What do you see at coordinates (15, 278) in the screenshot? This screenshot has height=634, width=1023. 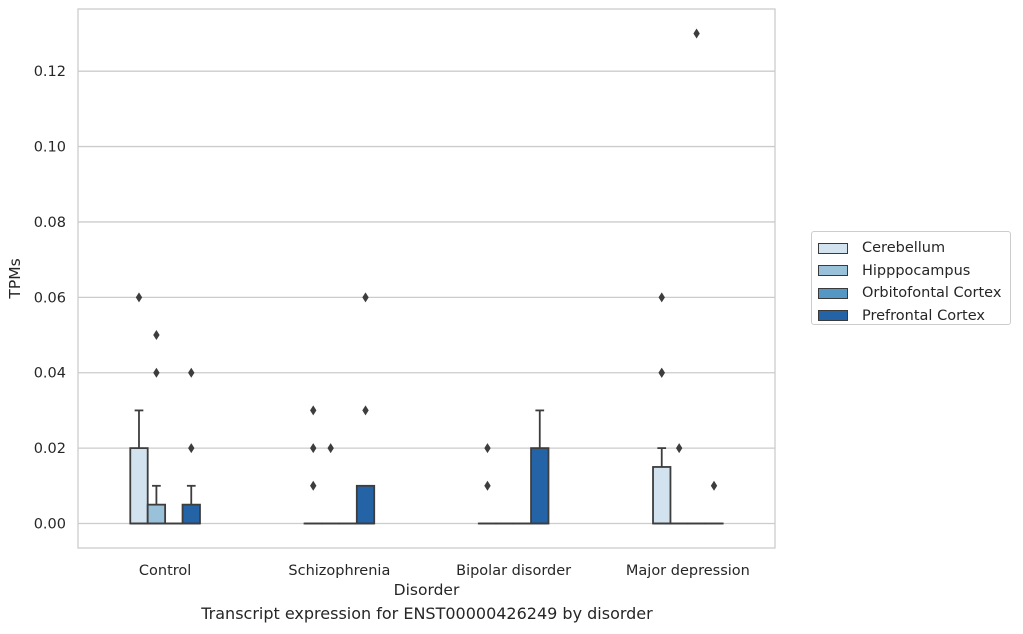 I see `y-axis-label: TPMs` at bounding box center [15, 278].